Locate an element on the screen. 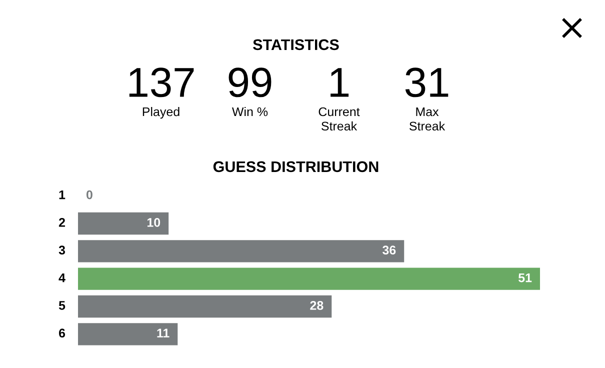 Image resolution: width=605 pixels, height=368 pixels. data-label: 51 is located at coordinates (525, 277).